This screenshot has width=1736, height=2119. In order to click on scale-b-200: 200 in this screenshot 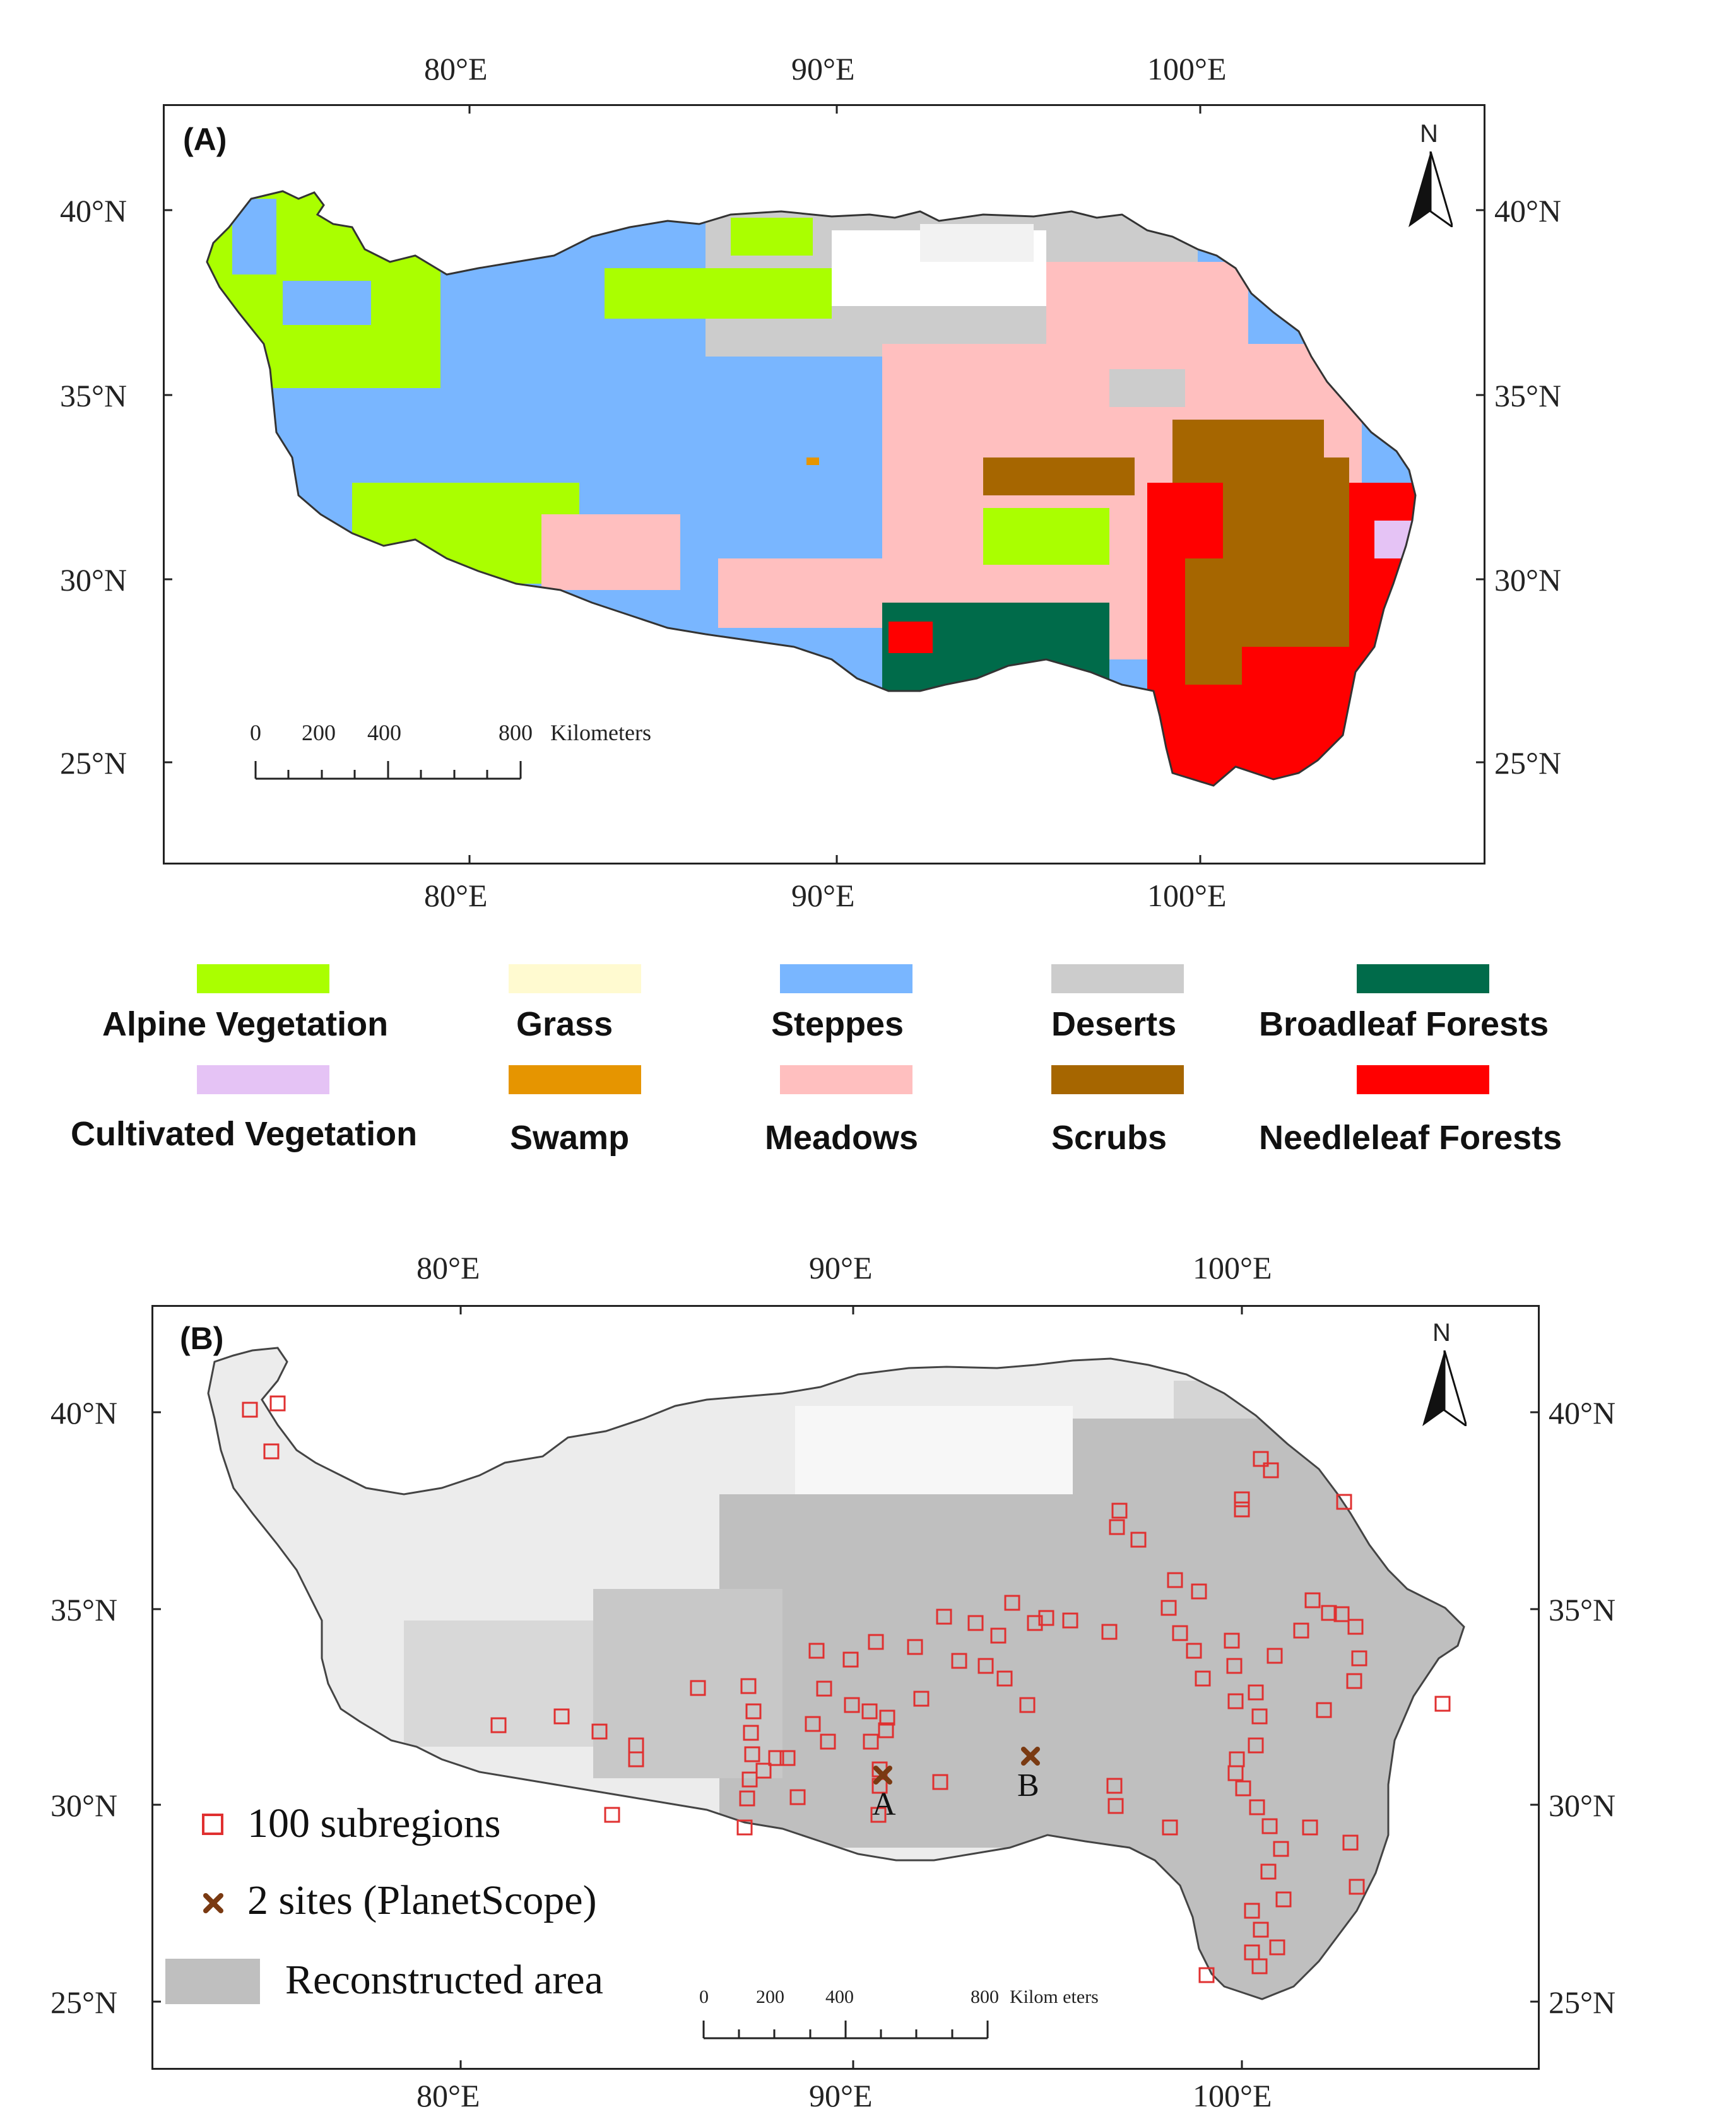, I will do `click(770, 1996)`.